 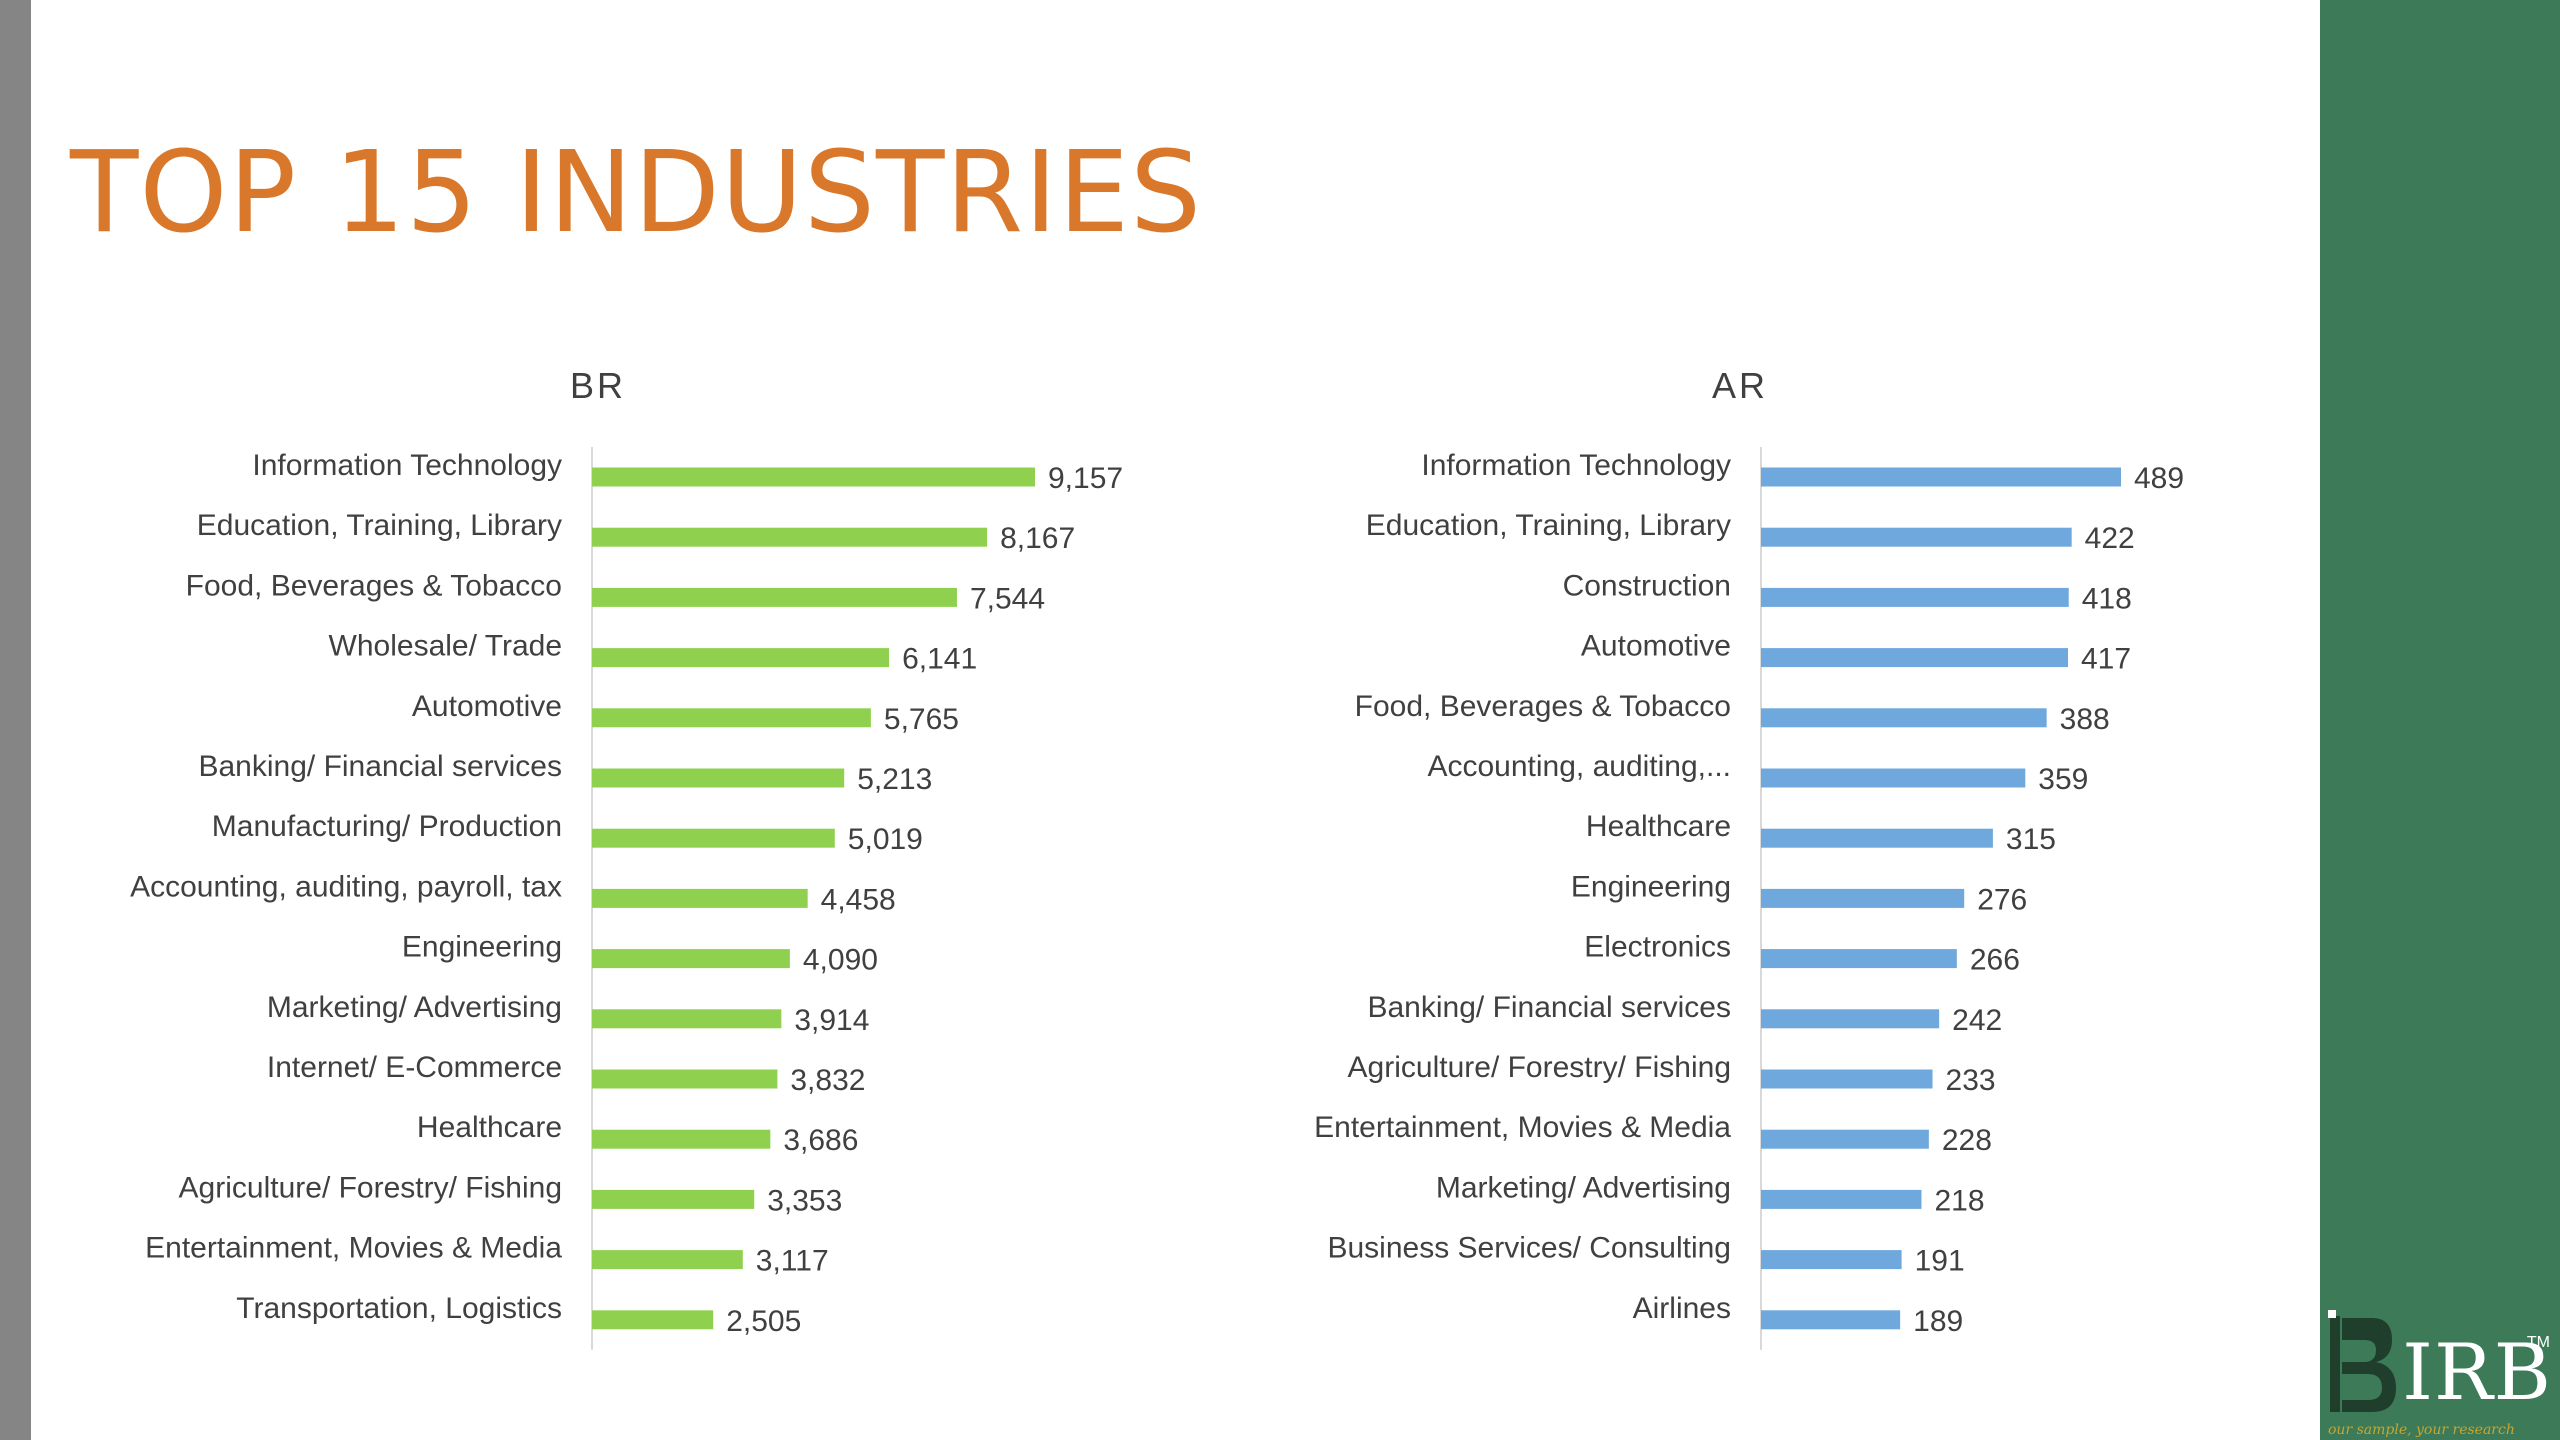 I want to click on irb-logo: TM IRB our sample, your research, so click(x=2440, y=1370).